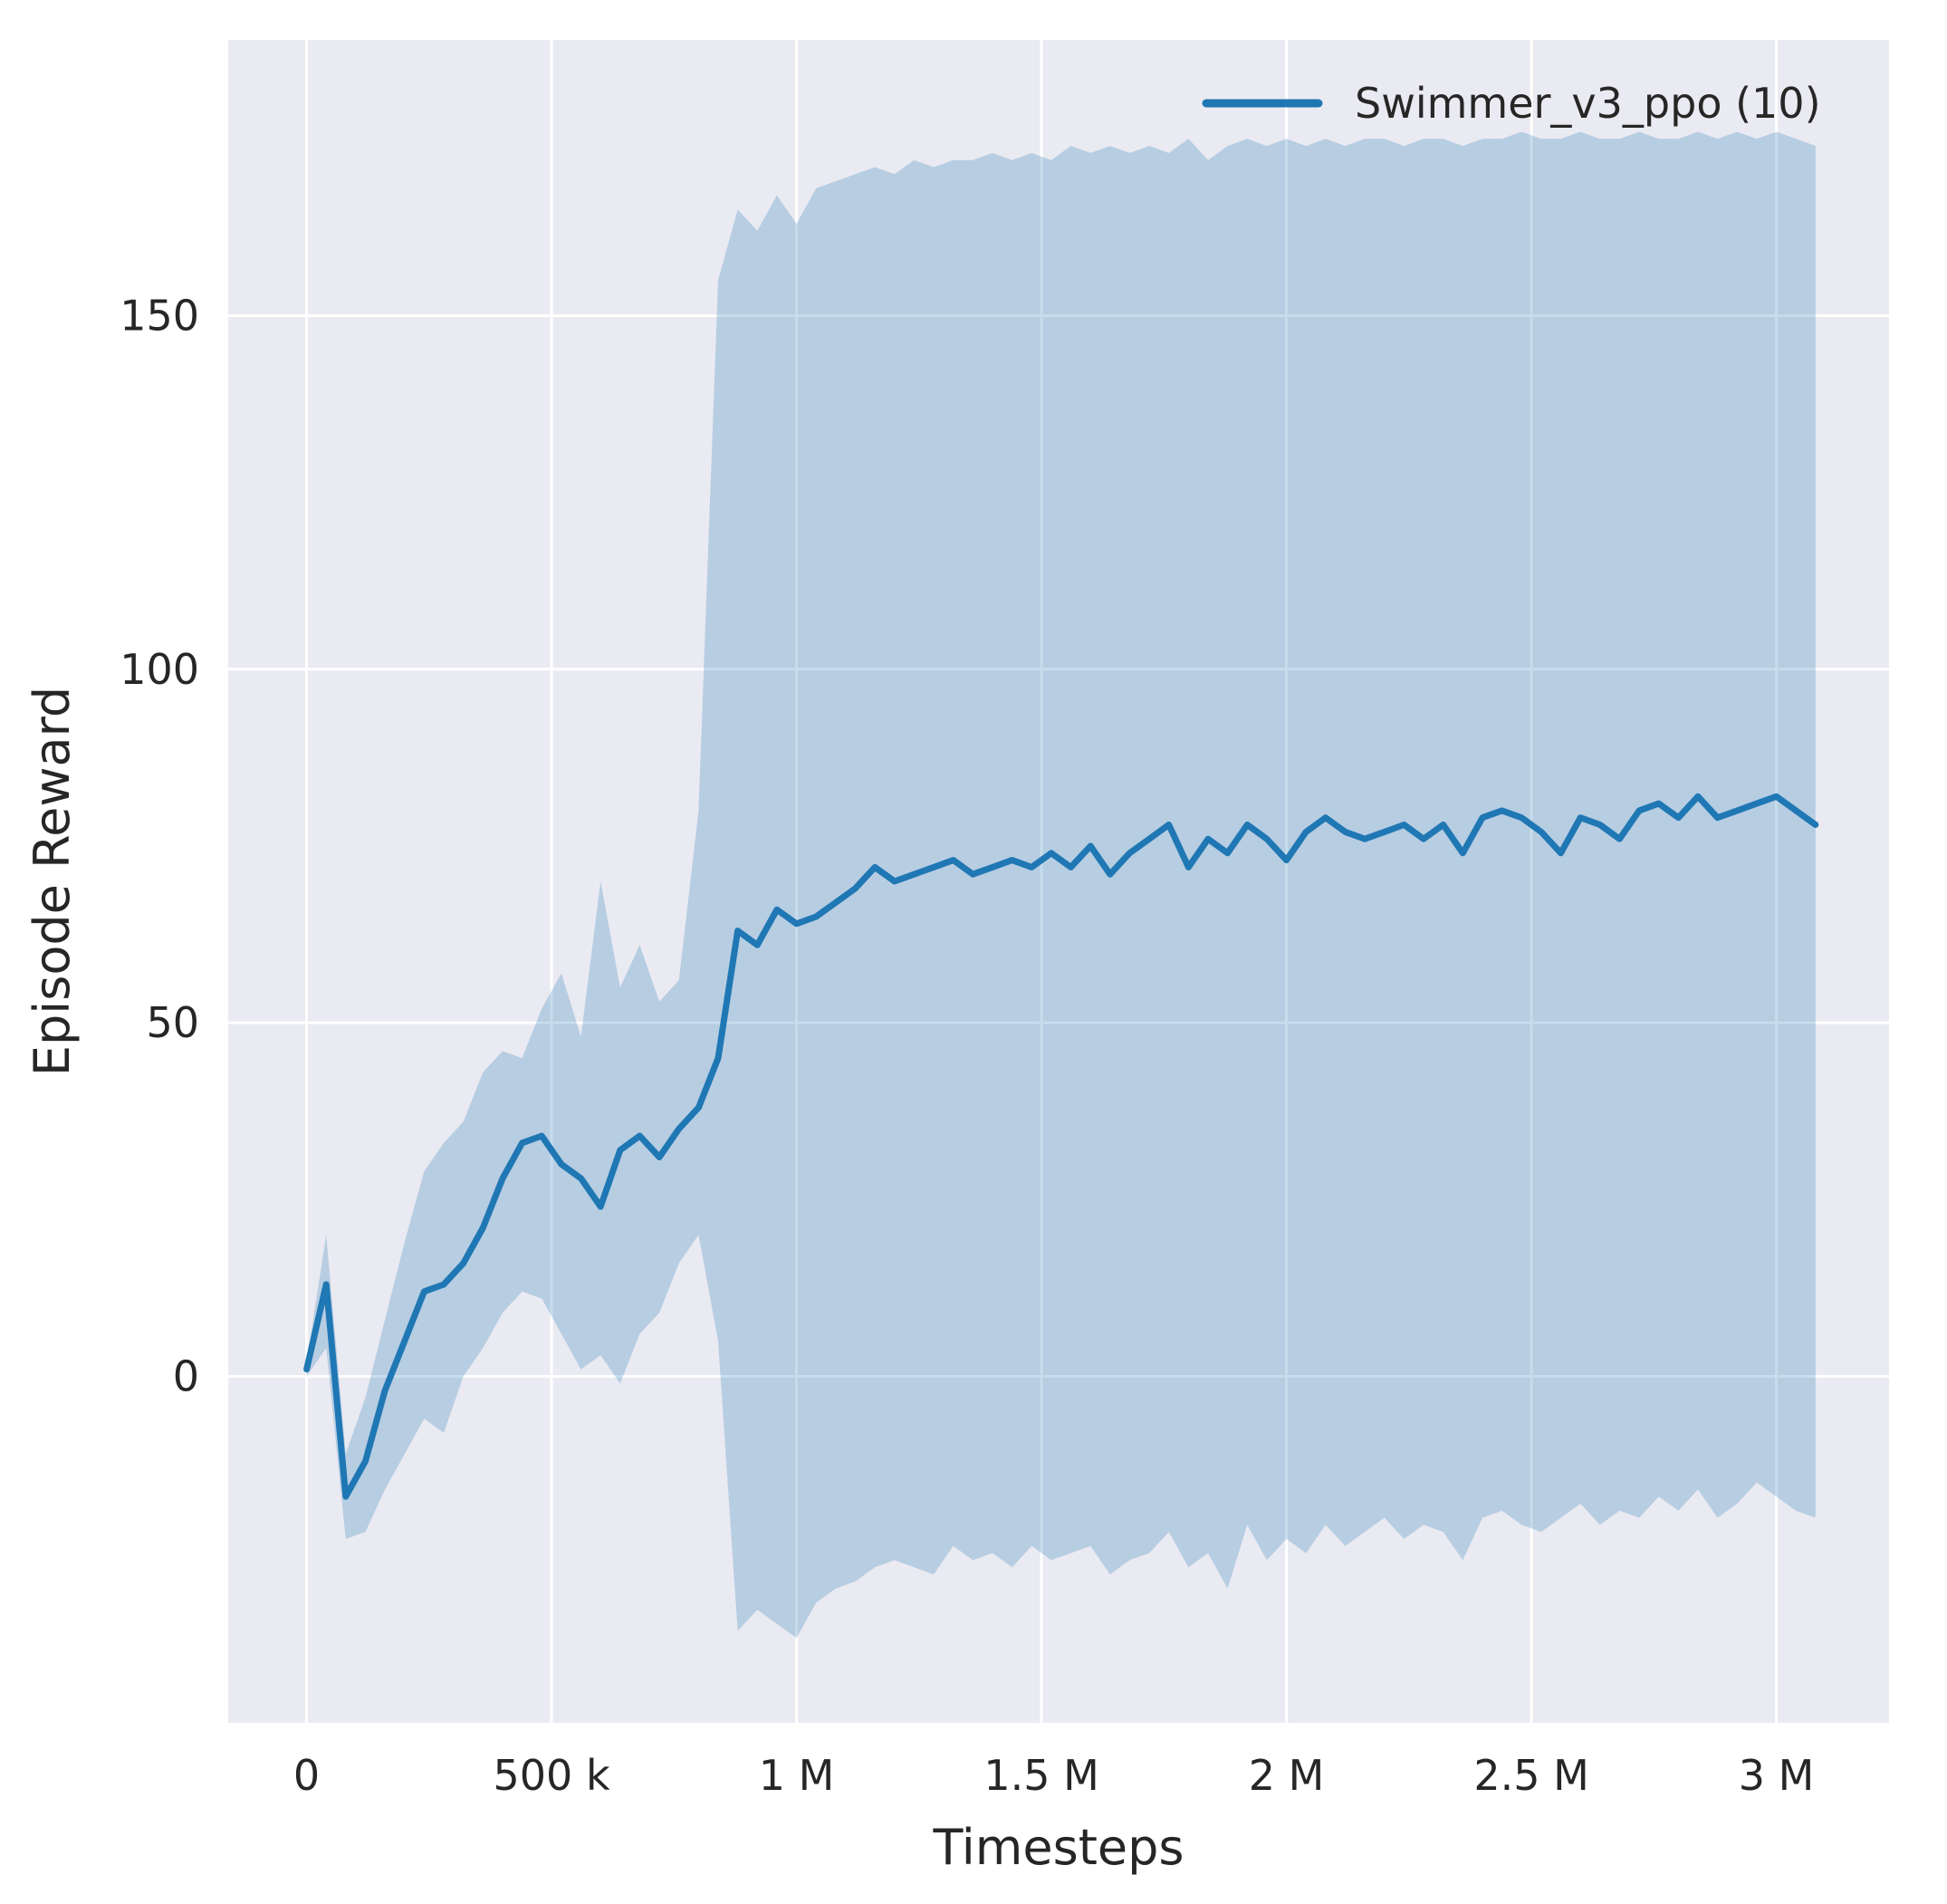 This screenshot has height=1904, width=1947. Describe the element at coordinates (159, 670) in the screenshot. I see `y-tick-label: 100` at that location.